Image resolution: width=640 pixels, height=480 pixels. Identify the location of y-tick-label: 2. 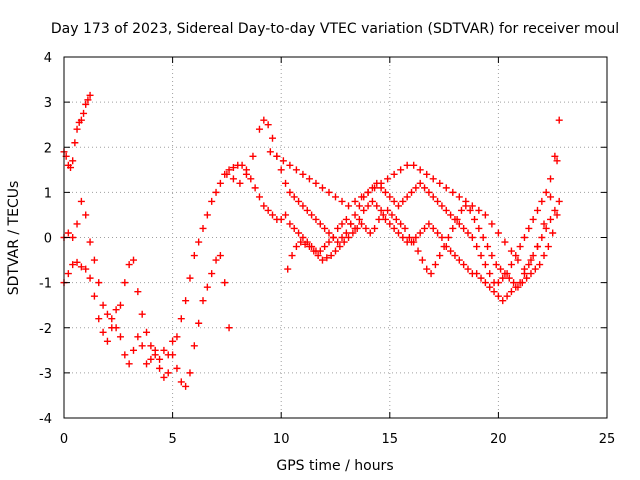
(48, 148).